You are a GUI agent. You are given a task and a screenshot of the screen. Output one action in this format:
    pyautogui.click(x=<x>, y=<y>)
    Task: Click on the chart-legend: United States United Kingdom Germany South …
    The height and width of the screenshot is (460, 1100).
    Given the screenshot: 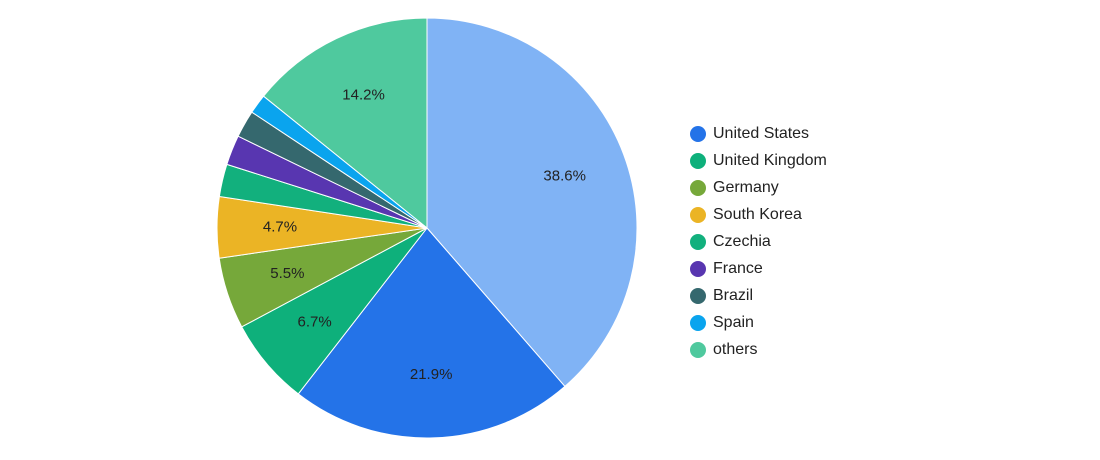 What is the action you would take?
    pyautogui.click(x=758, y=241)
    